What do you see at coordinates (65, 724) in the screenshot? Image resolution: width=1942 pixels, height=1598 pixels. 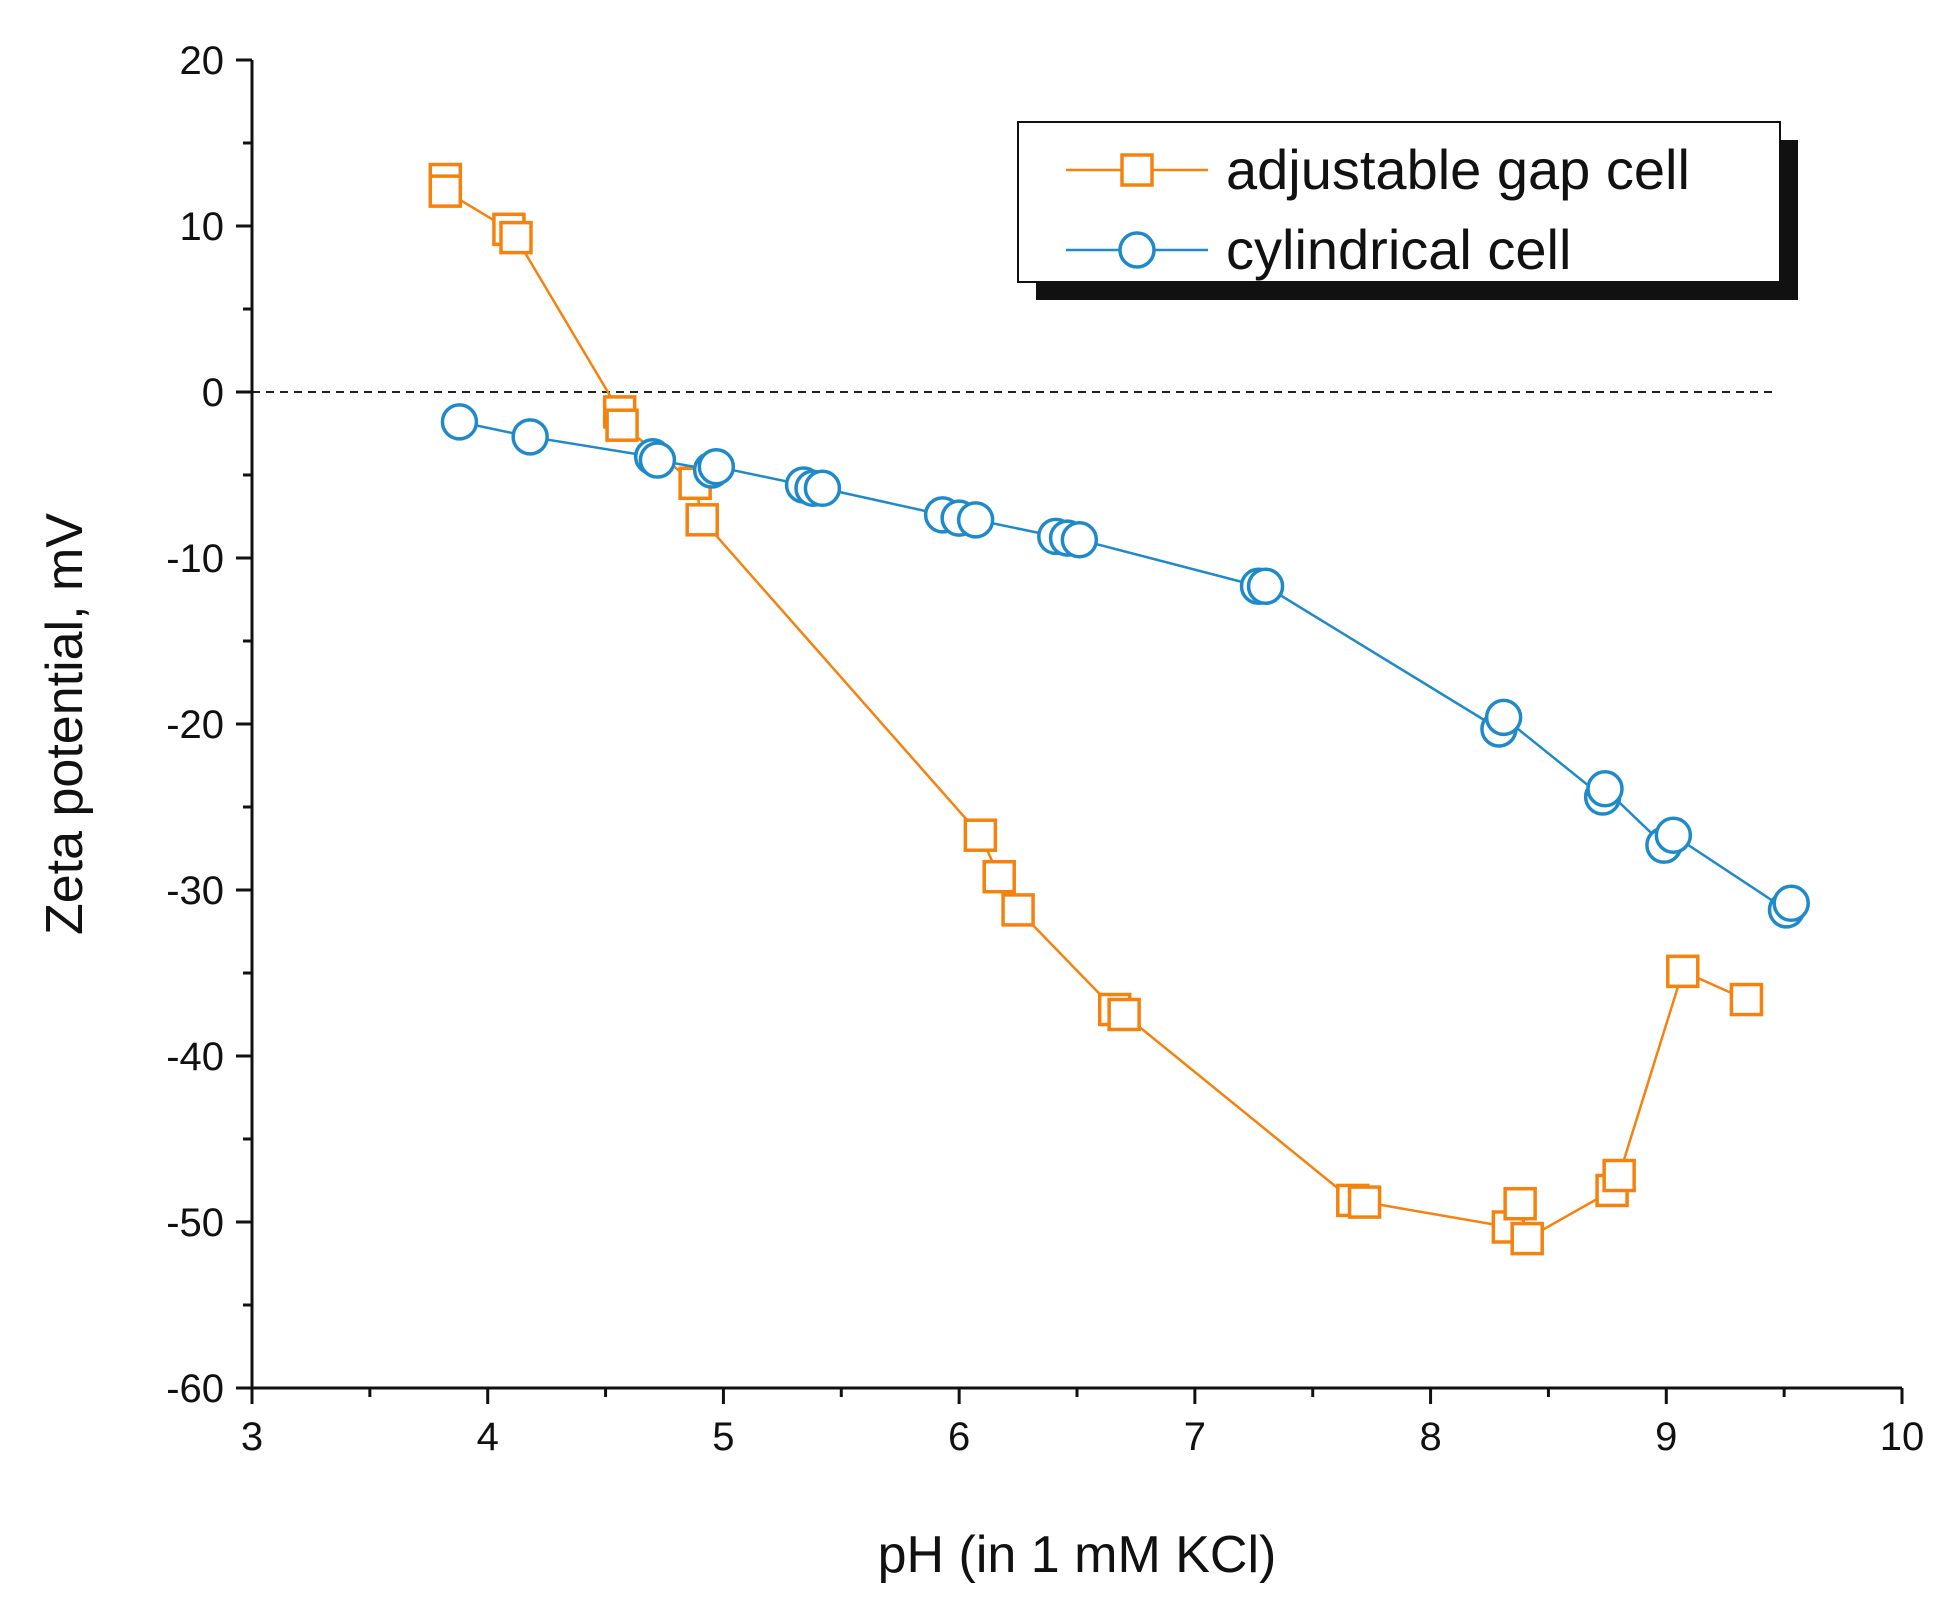 I see `y-axis-title: Zeta potential, mV` at bounding box center [65, 724].